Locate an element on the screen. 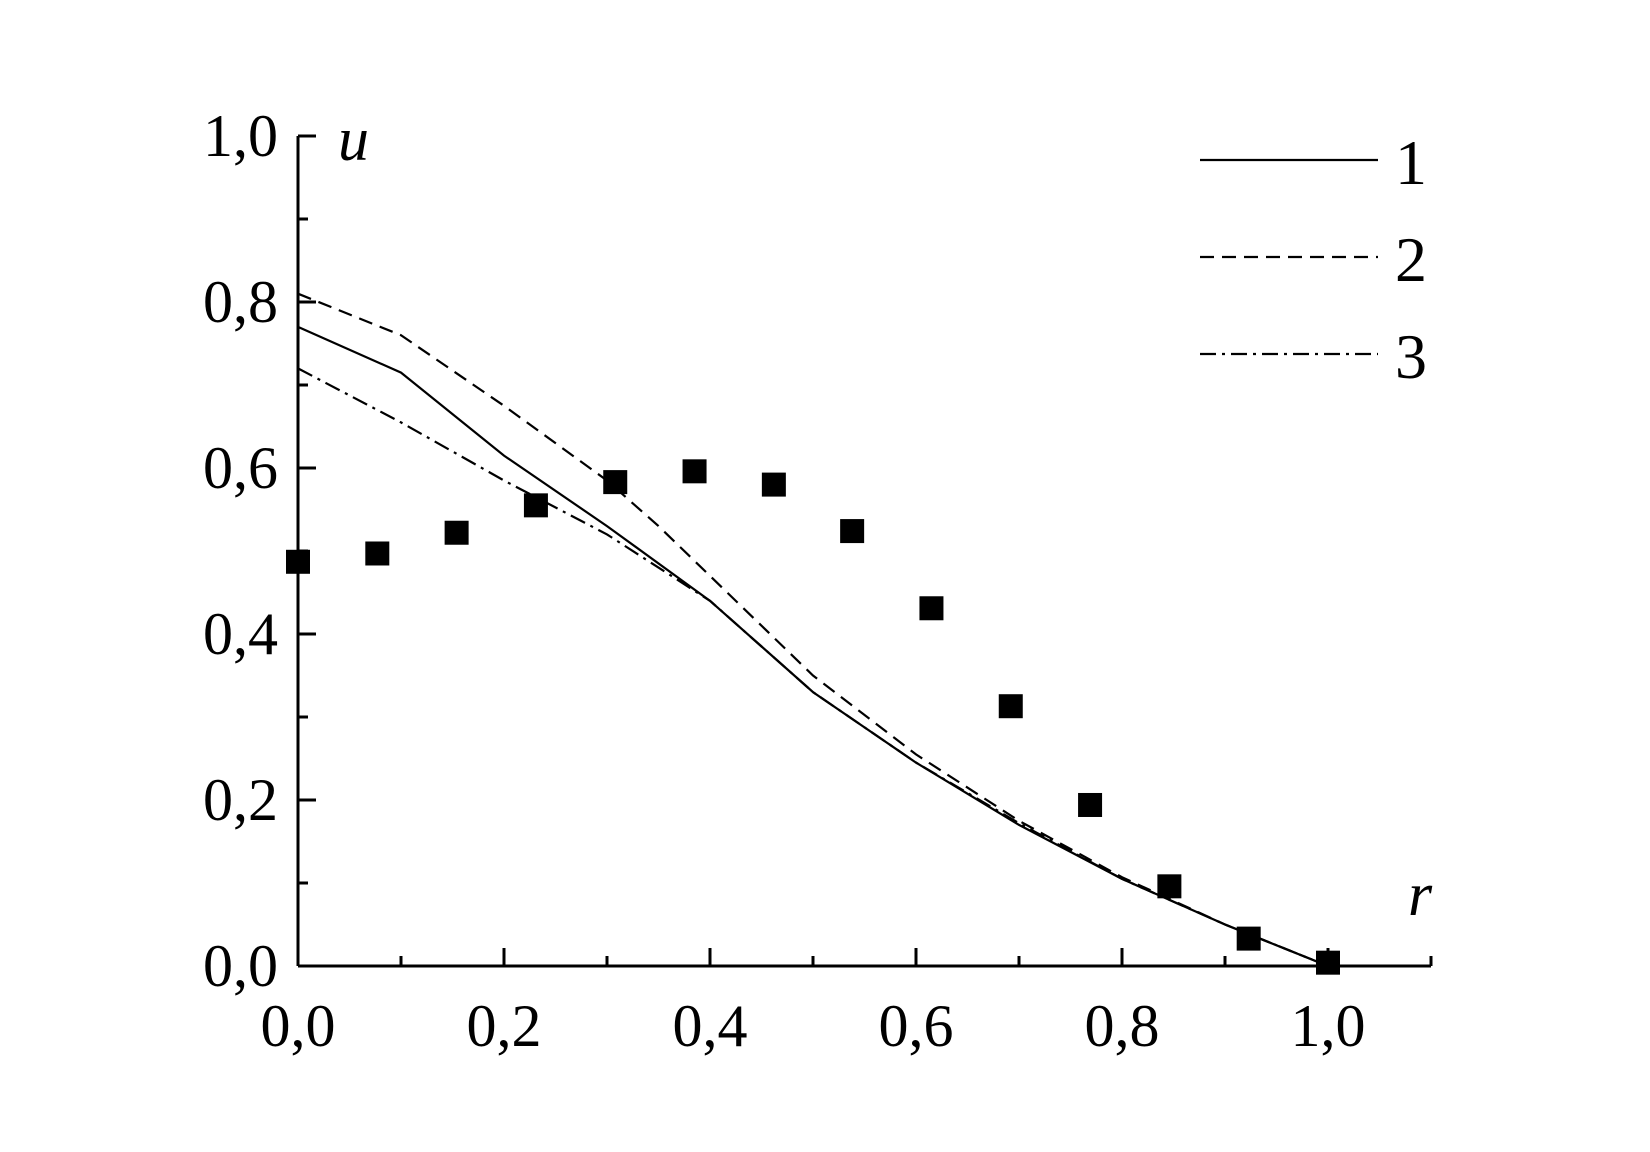  x-tick-label: 0,4 is located at coordinates (710, 1026).